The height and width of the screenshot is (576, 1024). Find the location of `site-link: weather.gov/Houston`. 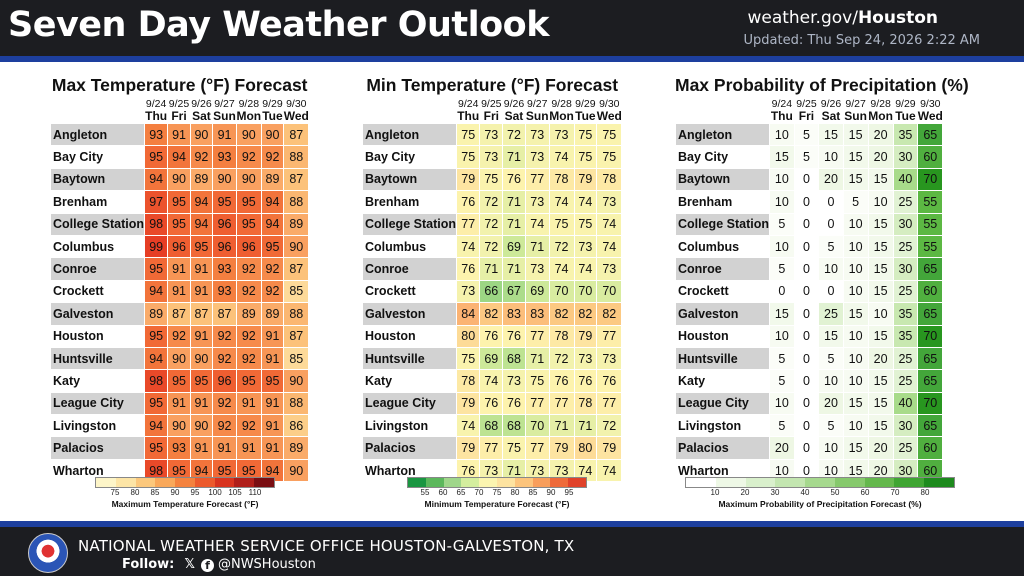

site-link: weather.gov/Houston is located at coordinates (842, 18).